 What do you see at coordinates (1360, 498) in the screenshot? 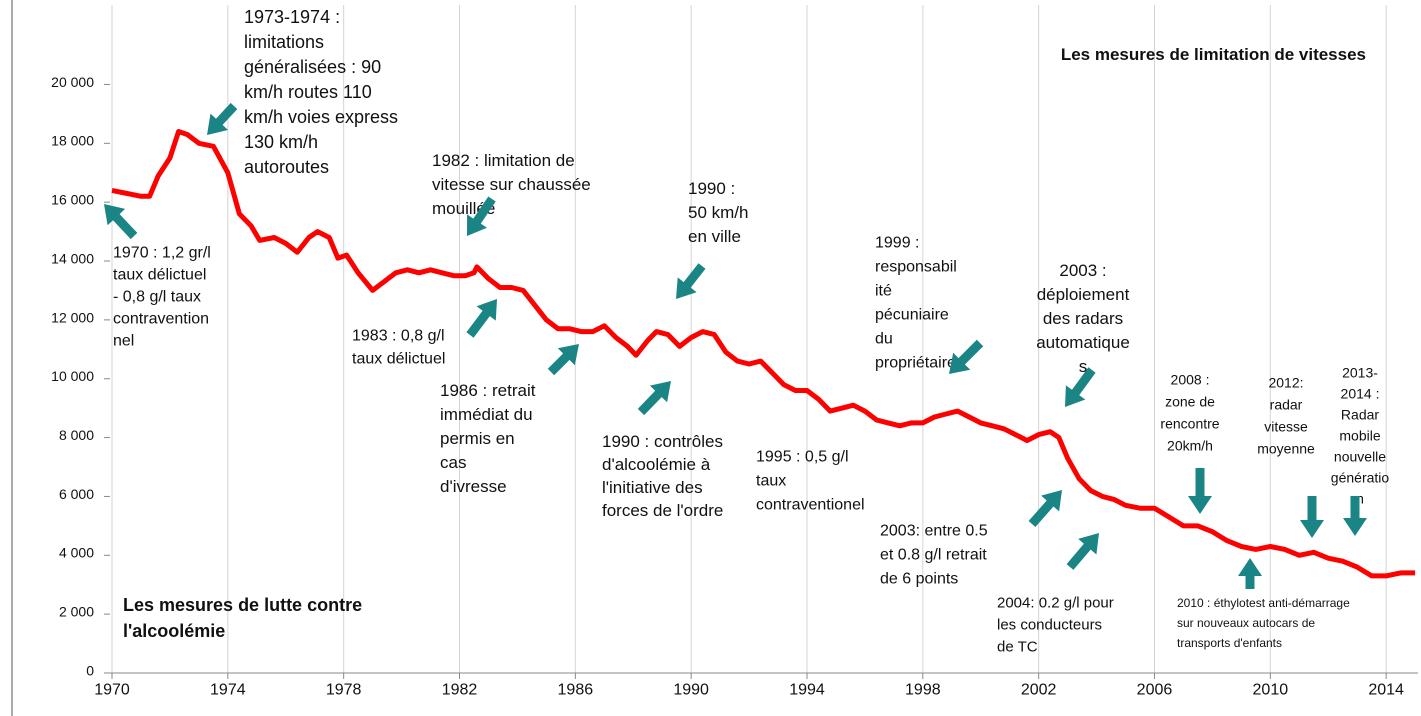
I see `annotation: n` at bounding box center [1360, 498].